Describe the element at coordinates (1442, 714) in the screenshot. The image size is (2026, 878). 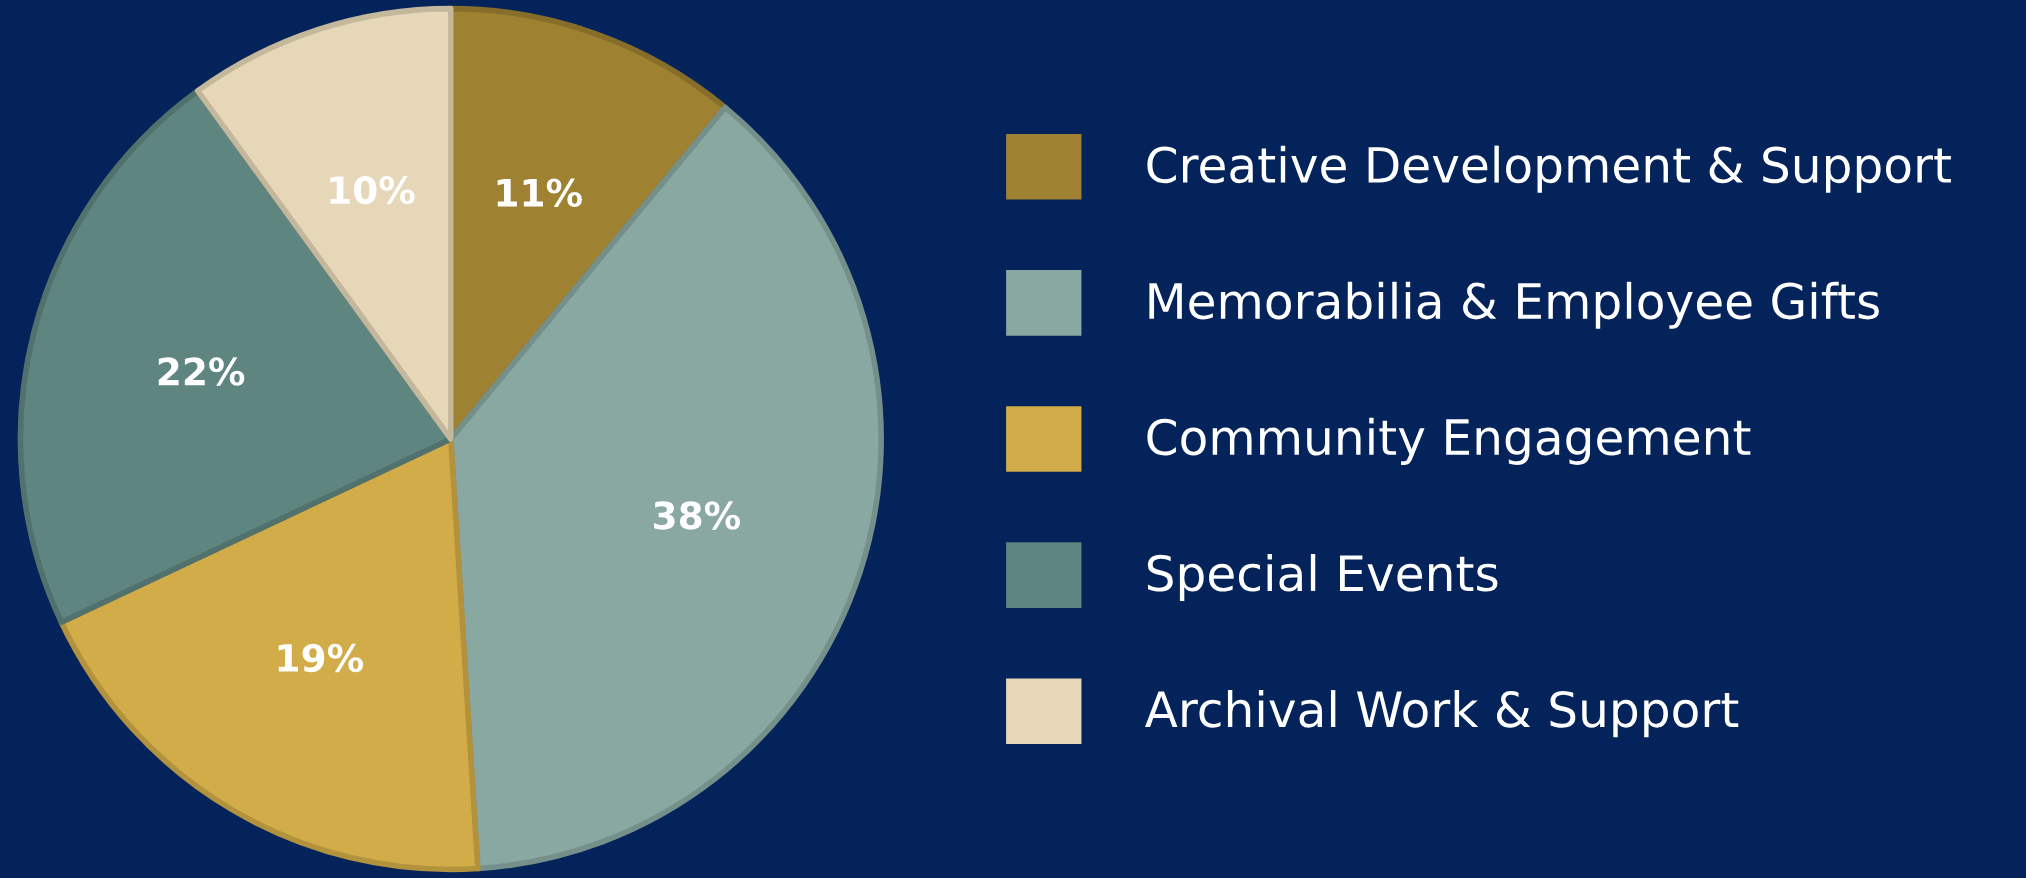
I see `legend-label: Archival Work & Support` at that location.